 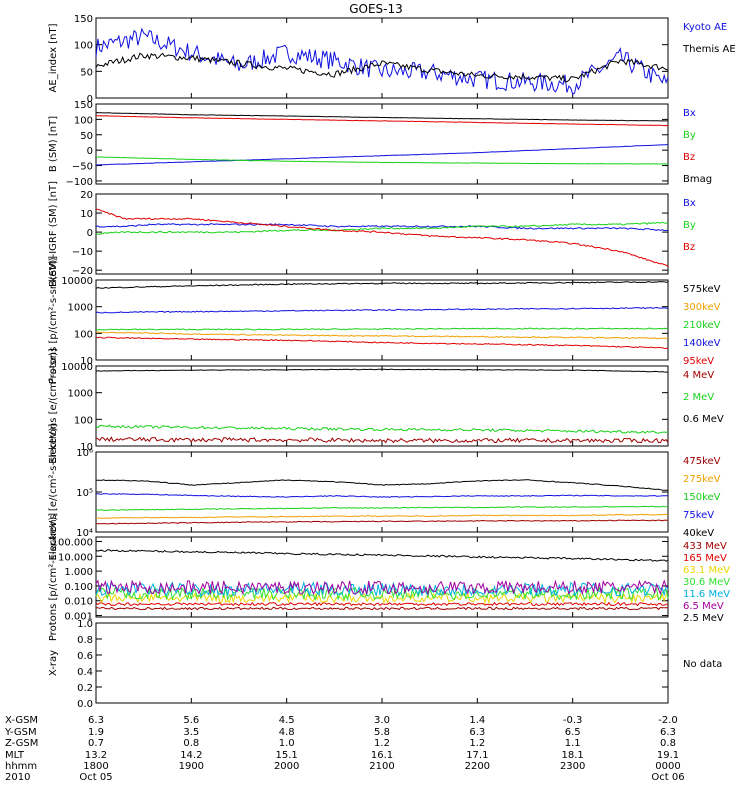 What do you see at coordinates (689, 135) in the screenshot?
I see `legend-label: By` at bounding box center [689, 135].